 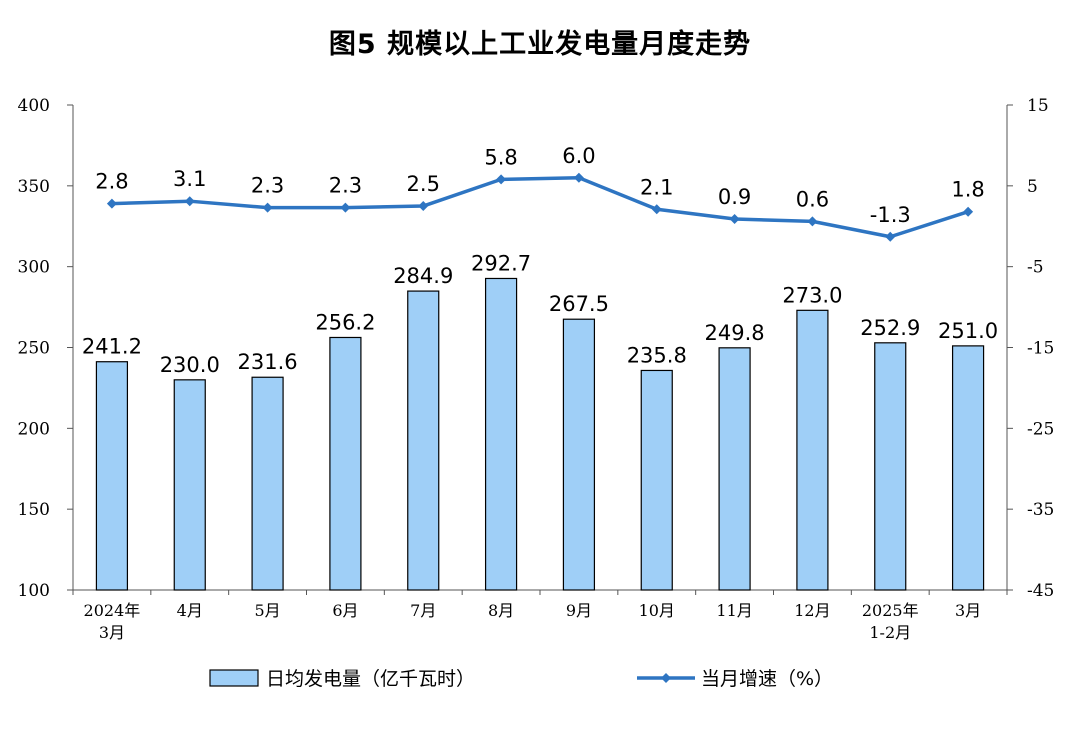 I want to click on right-tick-label: 15, so click(x=1038, y=106).